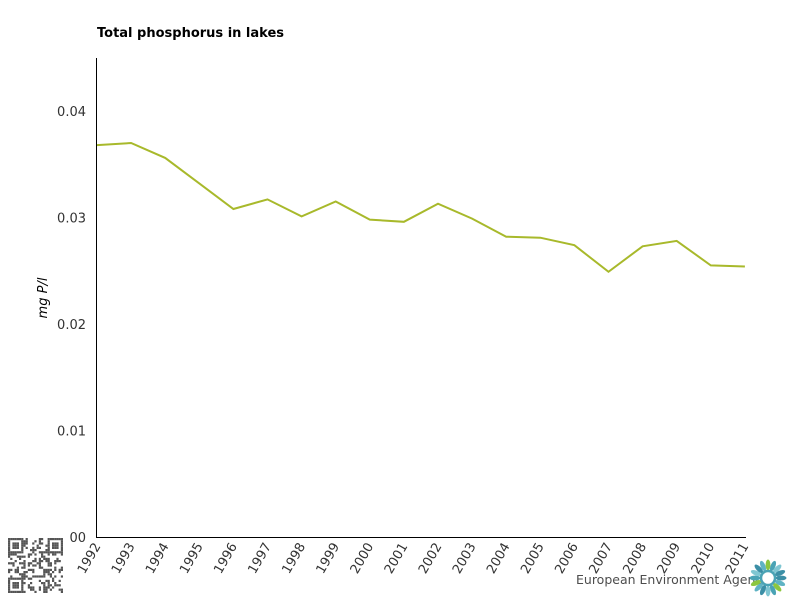 This screenshot has width=800, height=600. I want to click on x-tick-label: 1998, so click(295, 559).